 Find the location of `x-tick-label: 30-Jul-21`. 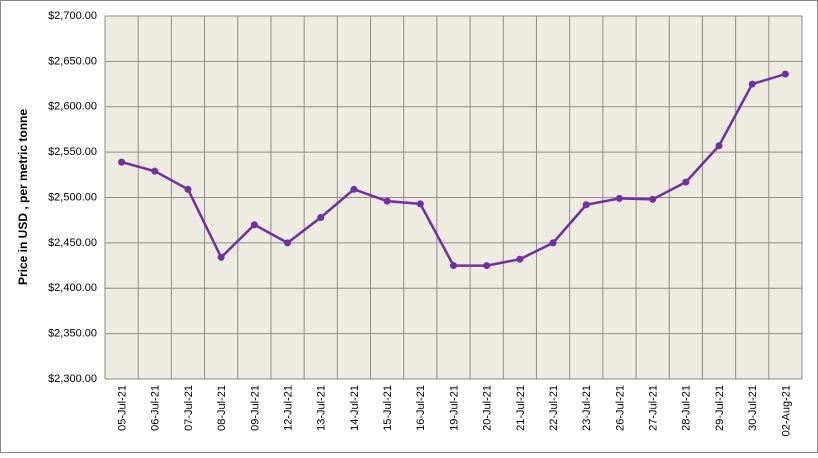

x-tick-label: 30-Jul-21 is located at coordinates (753, 408).